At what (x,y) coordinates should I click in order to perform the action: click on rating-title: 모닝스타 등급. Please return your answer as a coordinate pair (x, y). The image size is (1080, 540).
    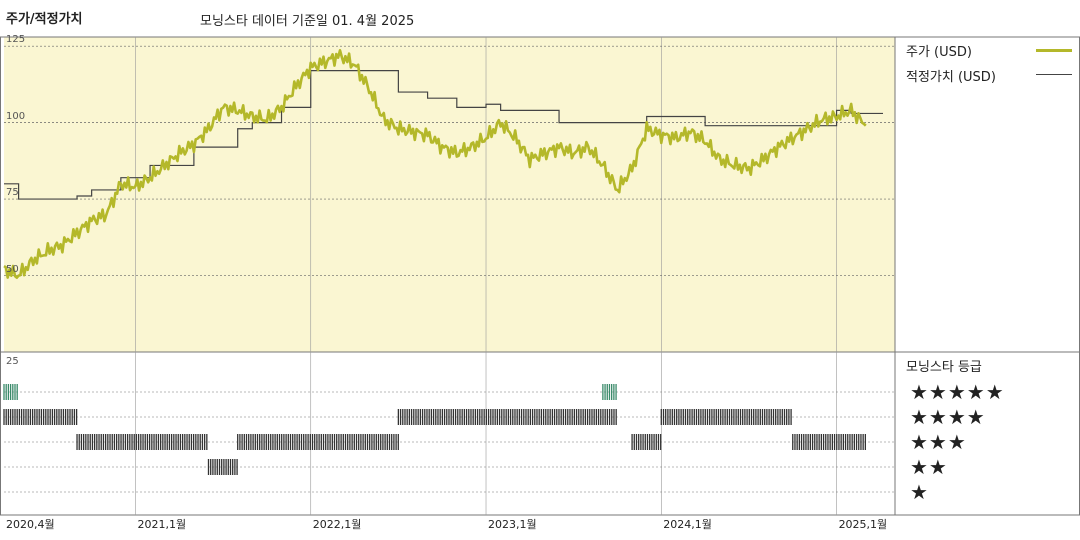
    Looking at the image, I should click on (944, 367).